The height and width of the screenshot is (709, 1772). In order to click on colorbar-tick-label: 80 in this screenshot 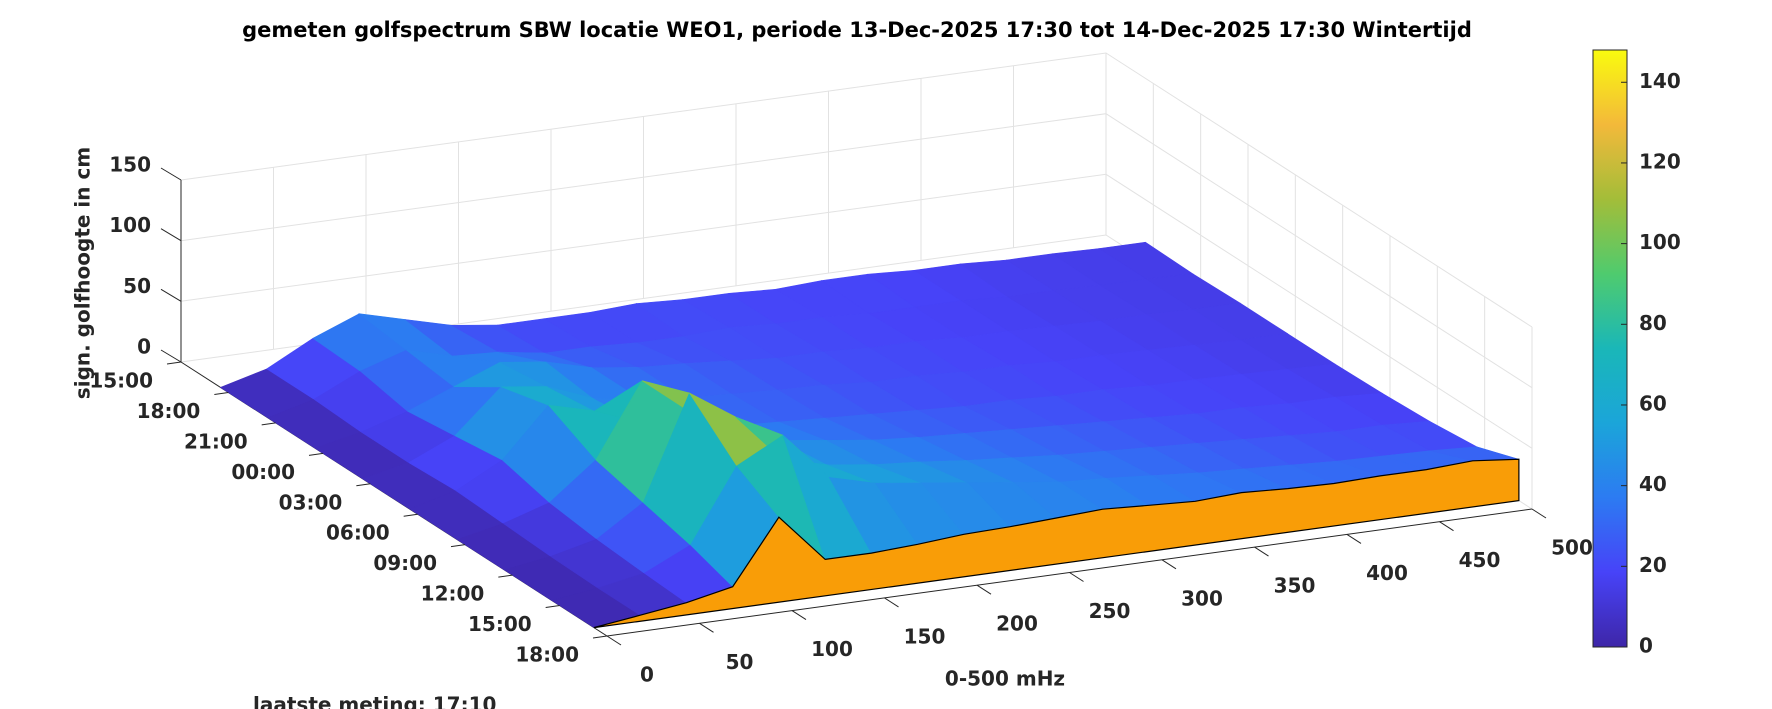, I will do `click(1653, 323)`.